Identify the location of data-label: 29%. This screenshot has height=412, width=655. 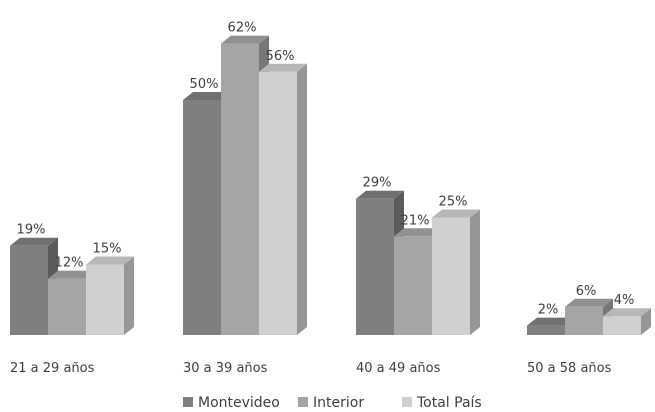
(377, 183).